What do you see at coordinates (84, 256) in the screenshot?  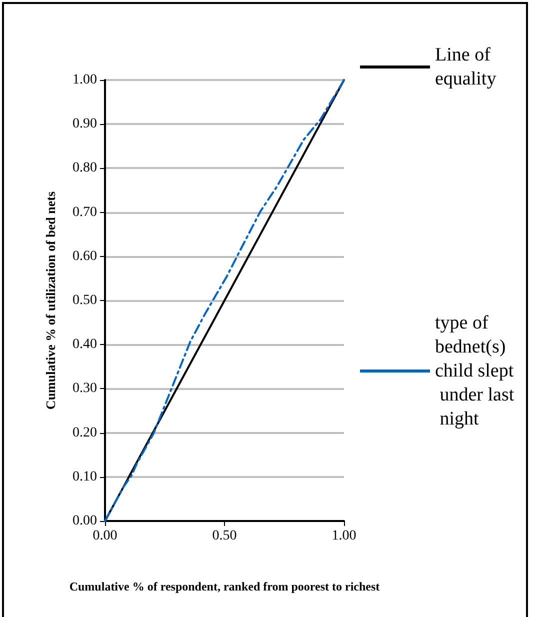 I see `y-tick-label: 0.60` at bounding box center [84, 256].